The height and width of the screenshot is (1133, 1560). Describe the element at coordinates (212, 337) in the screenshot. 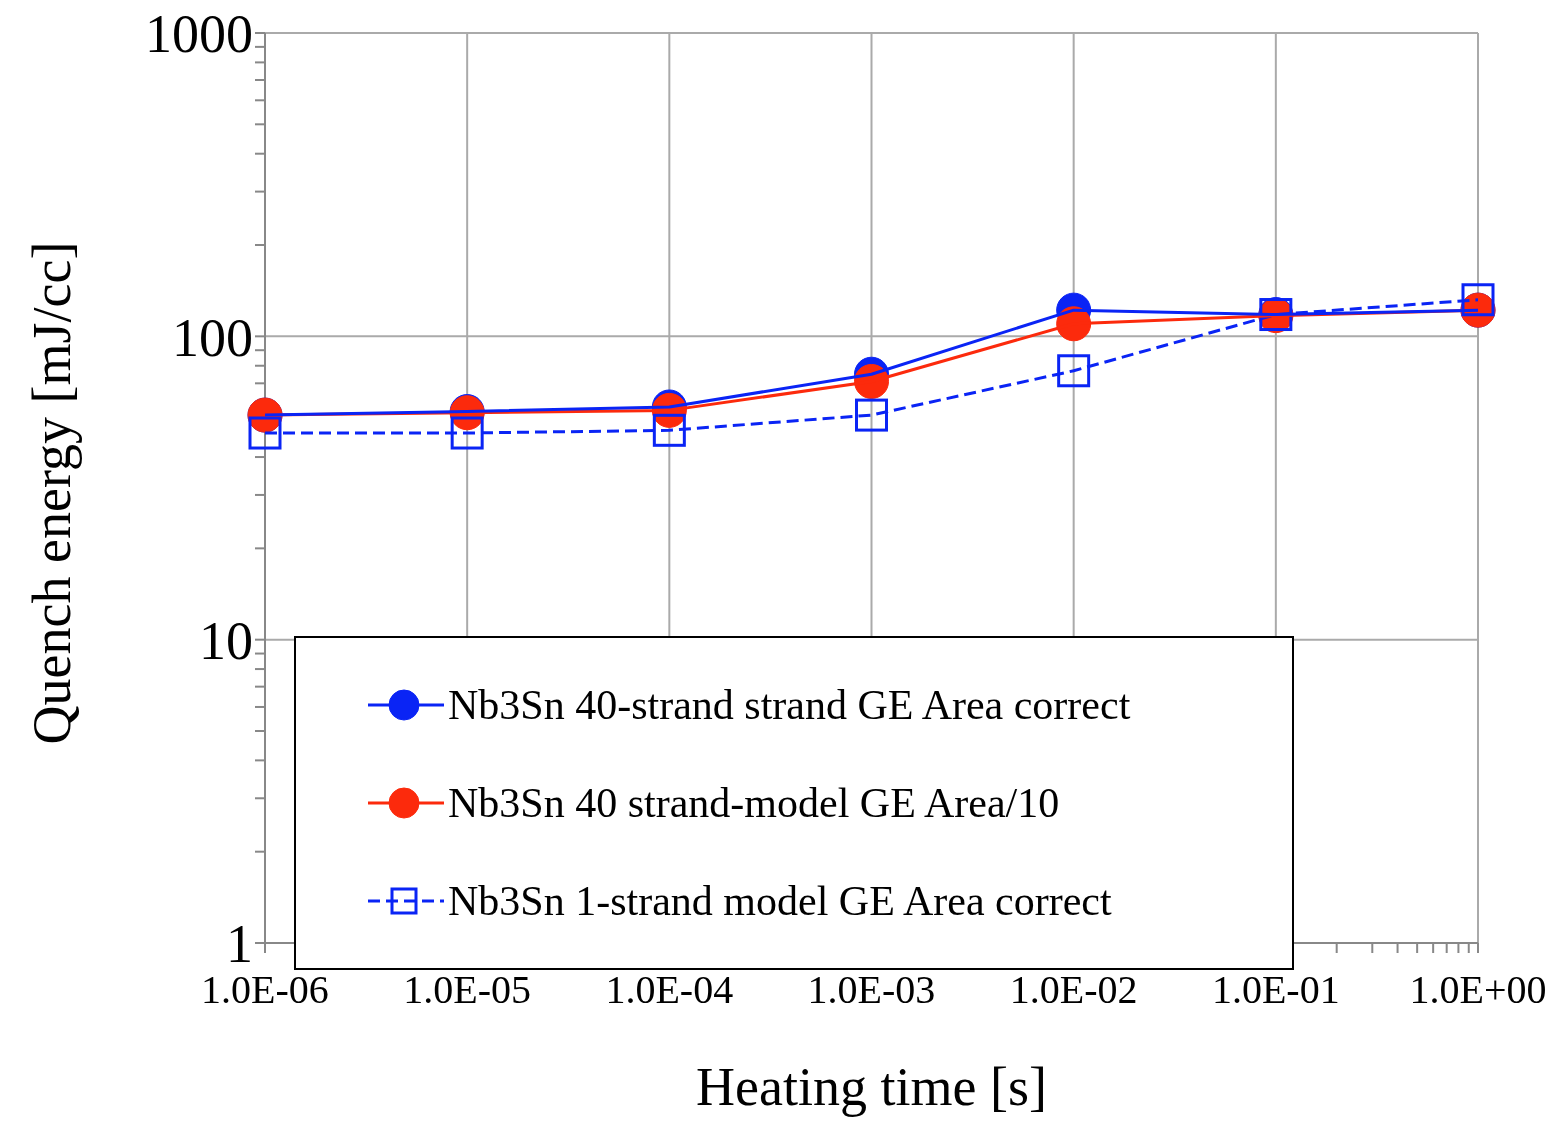

I see `y-tick-label: 100` at that location.